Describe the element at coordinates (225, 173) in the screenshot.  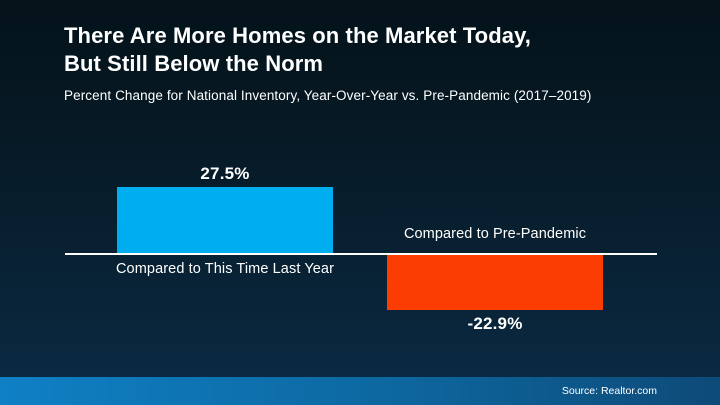
I see `value-label-positive: 27.5%` at that location.